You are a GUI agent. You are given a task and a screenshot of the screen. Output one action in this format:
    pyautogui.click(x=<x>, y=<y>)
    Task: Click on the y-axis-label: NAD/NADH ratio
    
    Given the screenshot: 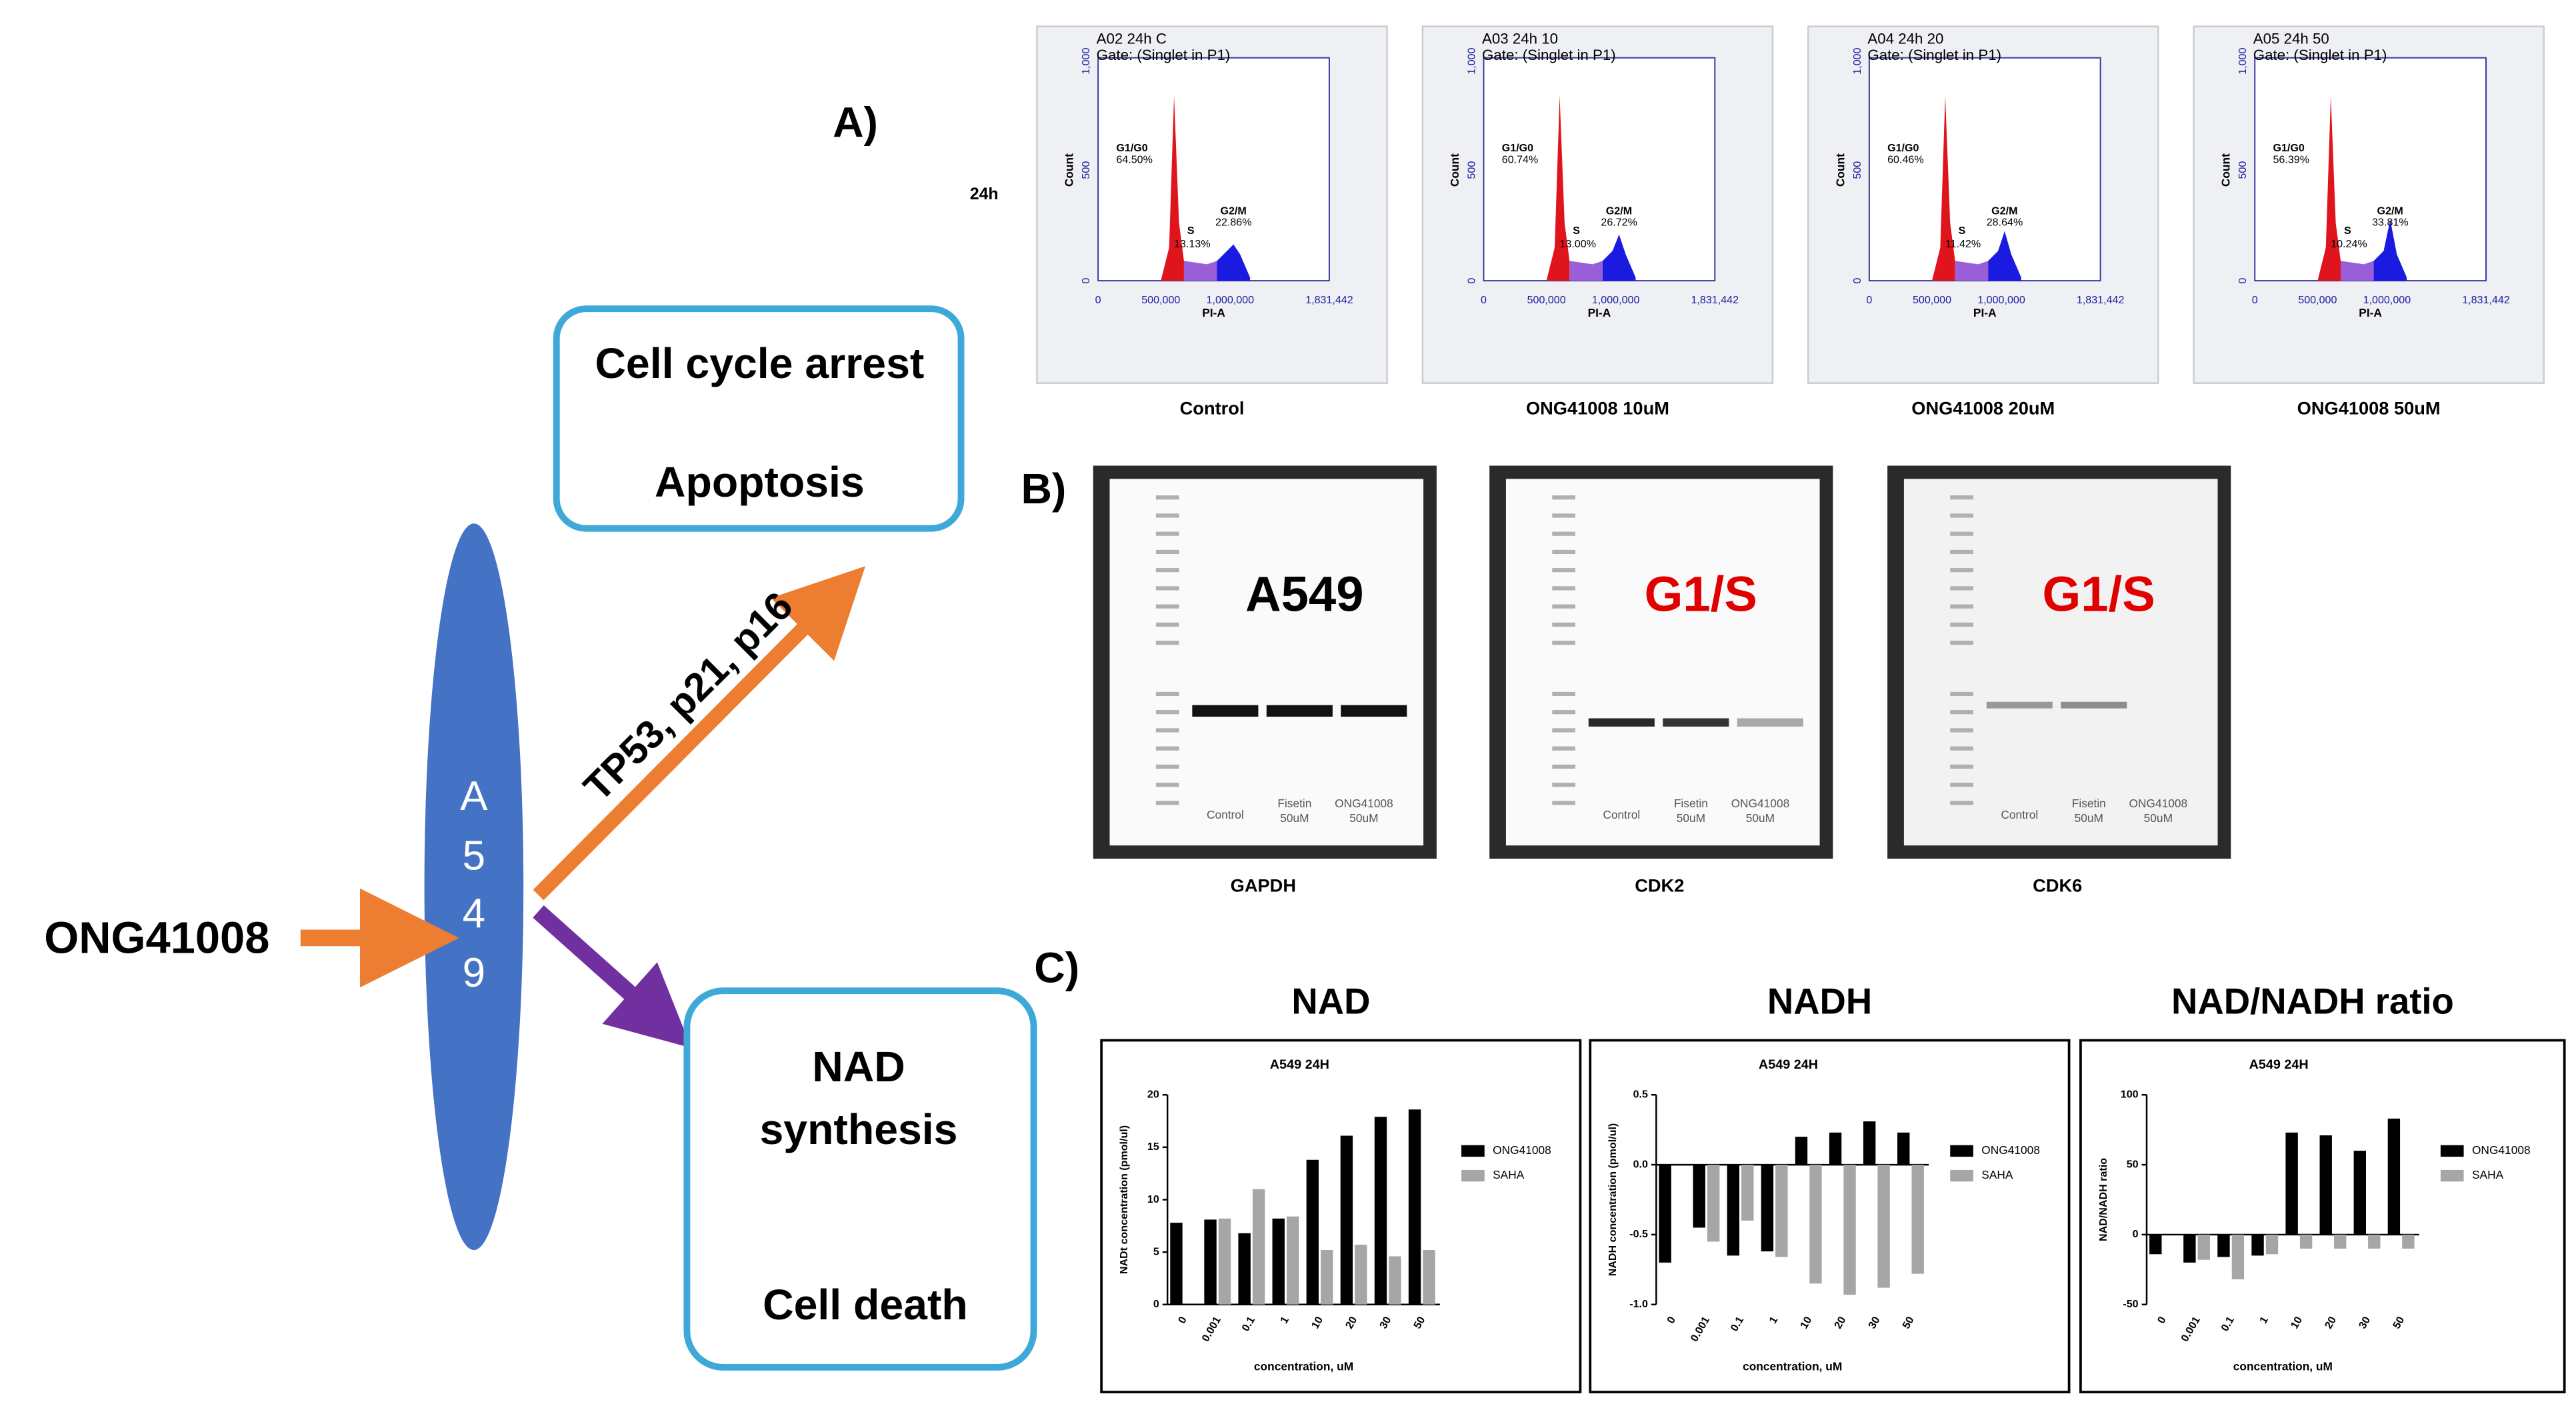 What is the action you would take?
    pyautogui.click(x=2103, y=1199)
    